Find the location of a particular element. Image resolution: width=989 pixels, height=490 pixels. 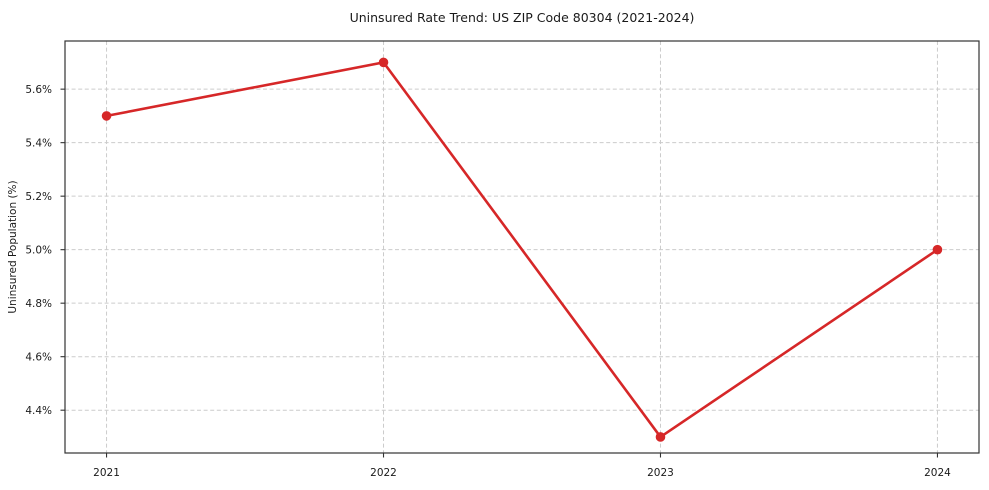

y-tick-label: 5.6% is located at coordinates (38, 90).